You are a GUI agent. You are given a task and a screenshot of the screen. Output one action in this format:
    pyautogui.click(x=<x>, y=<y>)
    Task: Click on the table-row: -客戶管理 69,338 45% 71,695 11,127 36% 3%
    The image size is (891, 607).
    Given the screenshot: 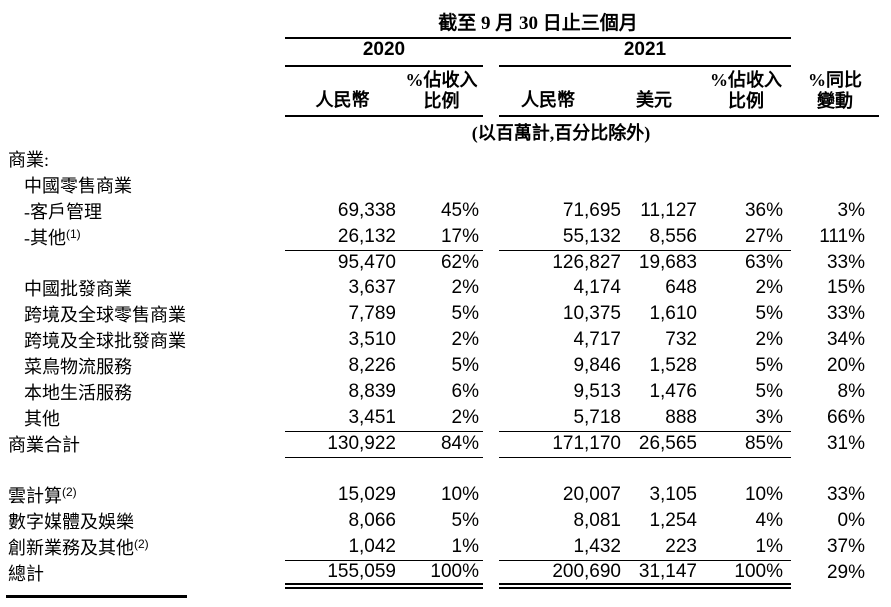 What is the action you would take?
    pyautogui.click(x=439, y=211)
    